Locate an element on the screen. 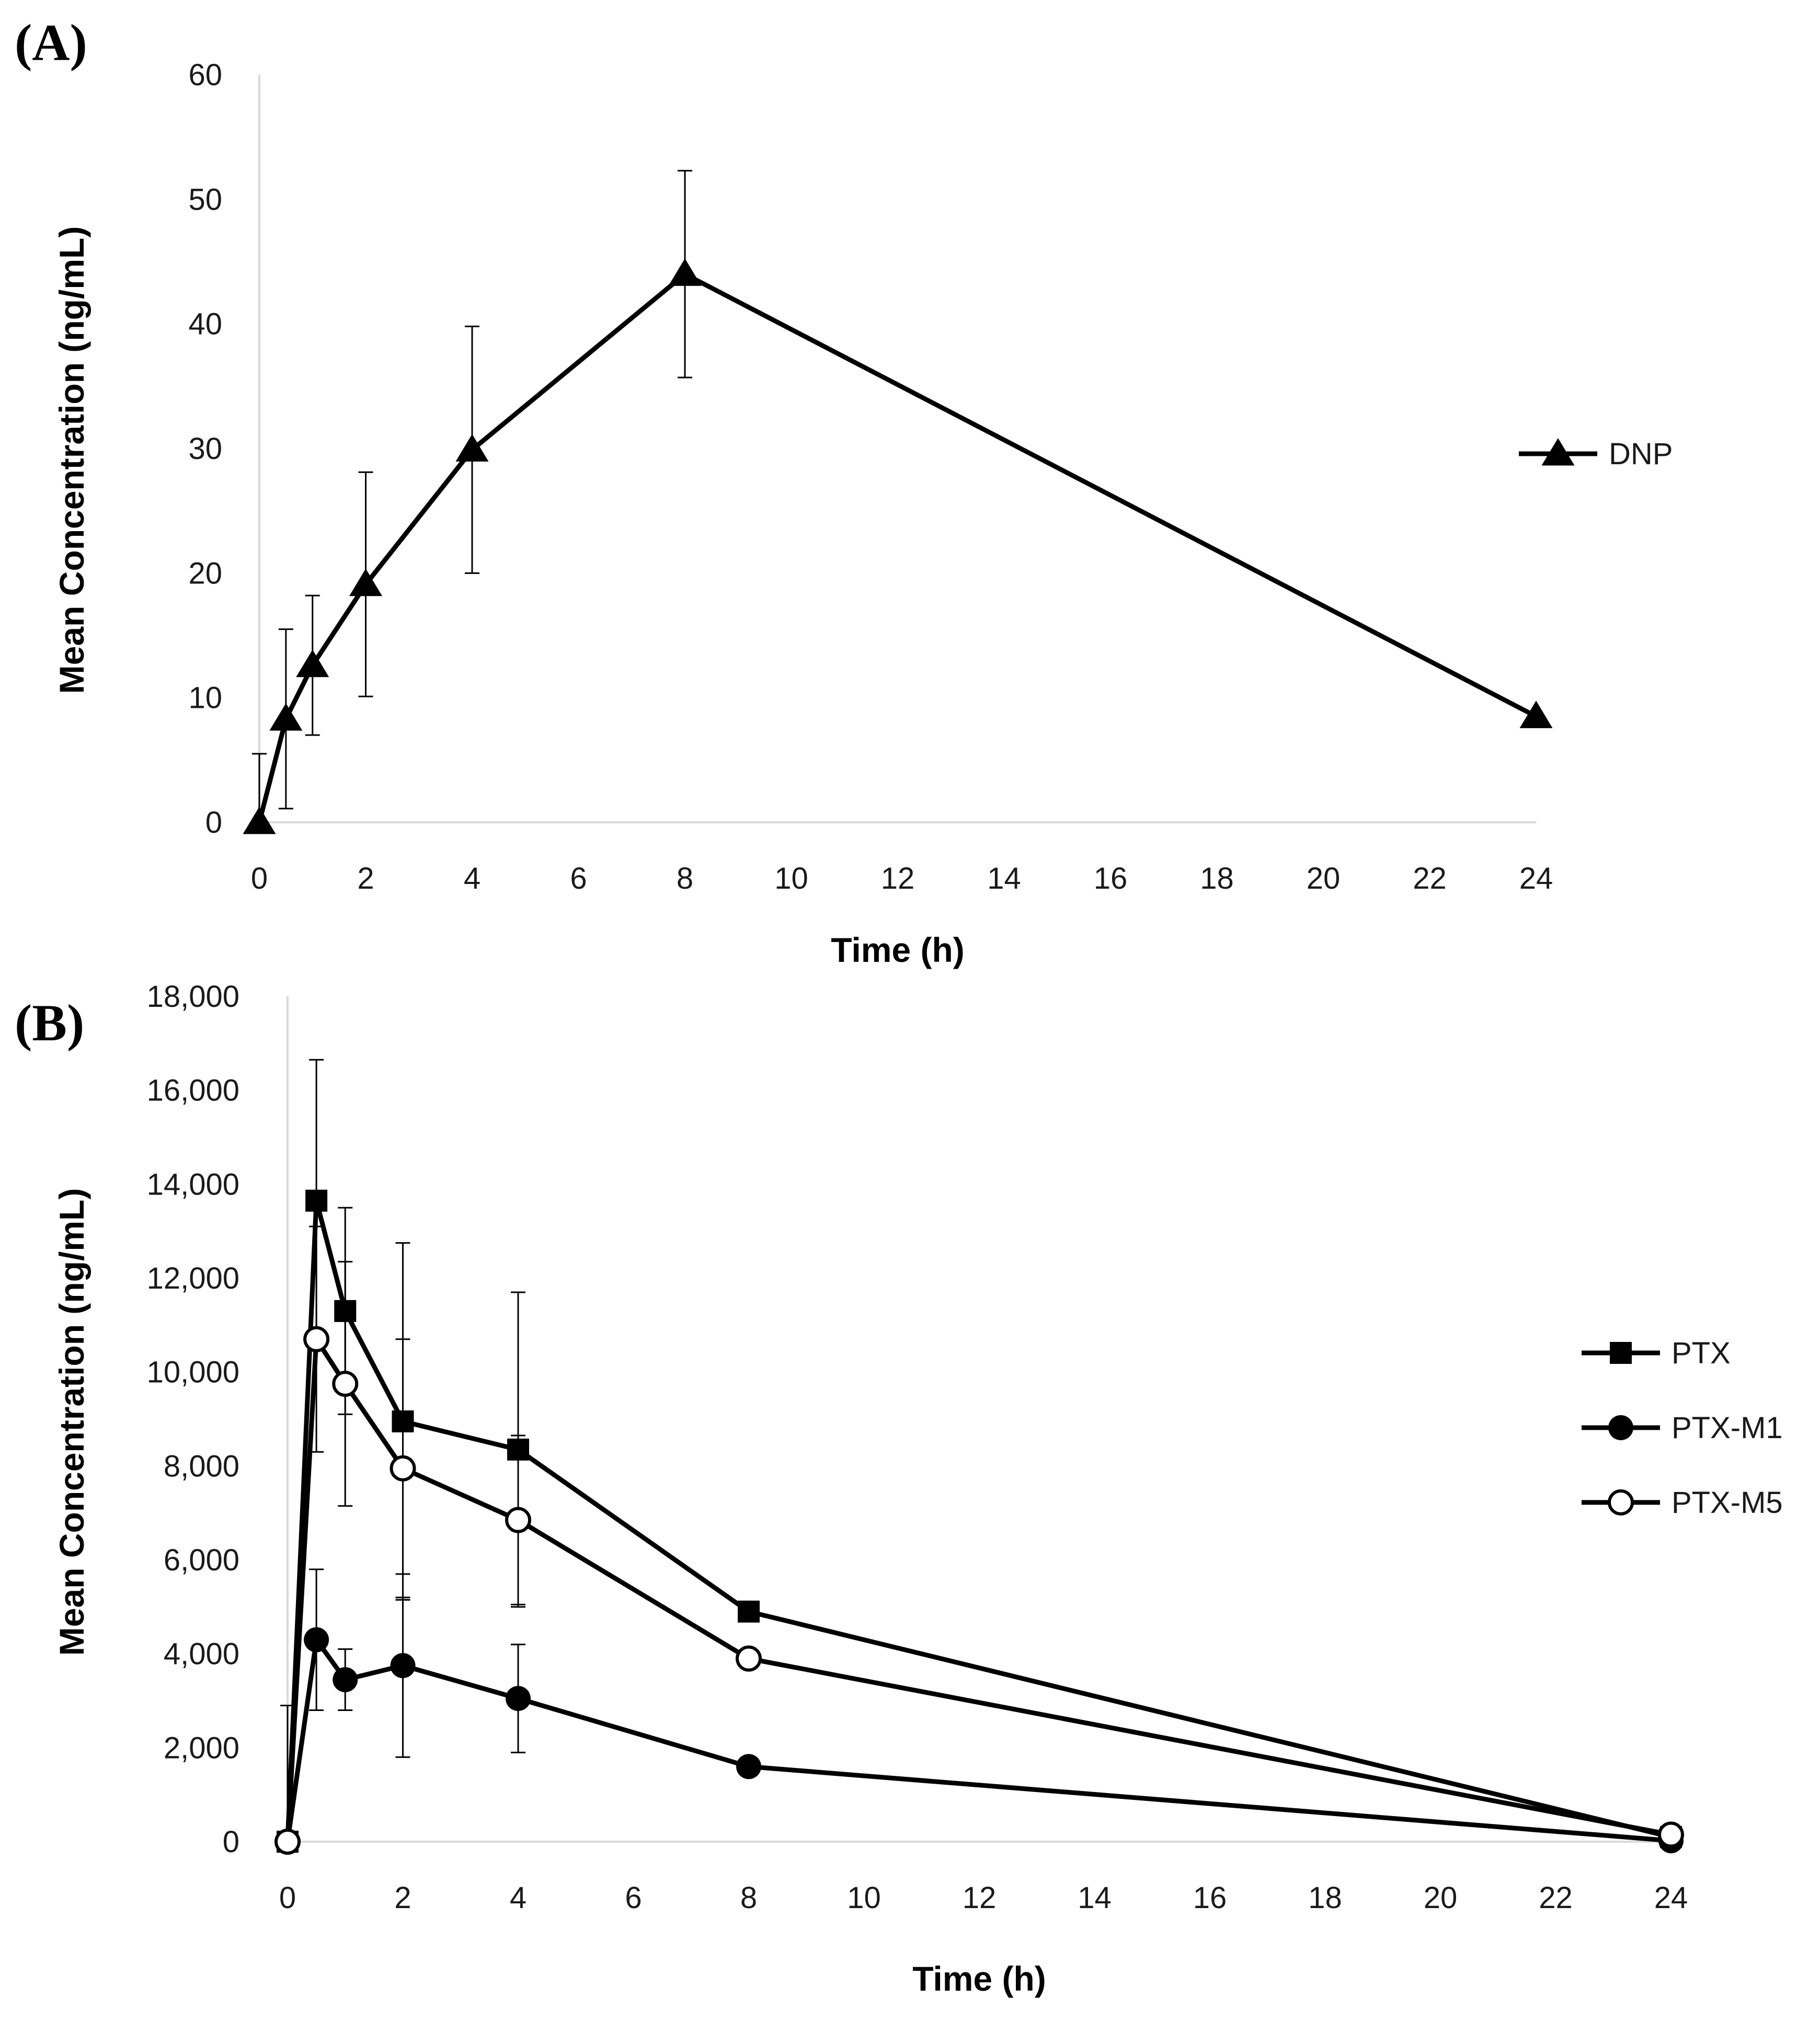 Image resolution: width=1820 pixels, height=2021 pixels. panel-label: (B) is located at coordinates (49, 1023).